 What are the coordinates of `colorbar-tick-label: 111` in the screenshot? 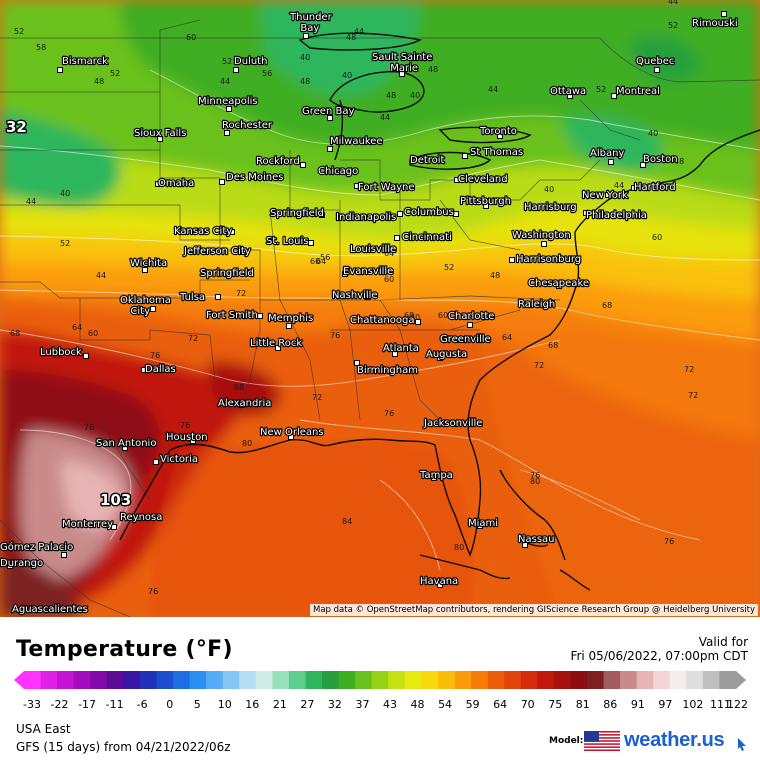 It's located at (720, 704).